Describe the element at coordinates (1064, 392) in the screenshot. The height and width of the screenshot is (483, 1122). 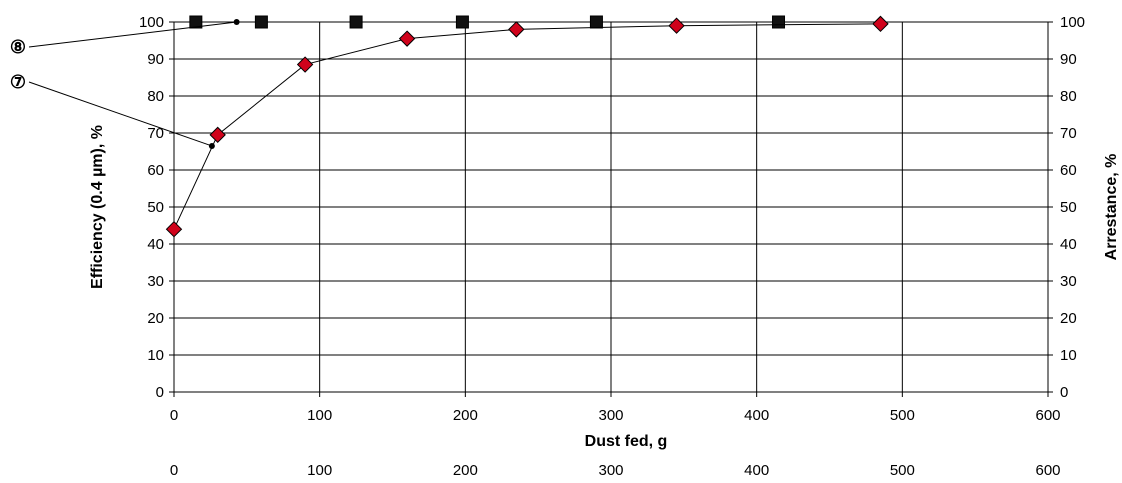
I see `y-right-tick-label: 0` at that location.